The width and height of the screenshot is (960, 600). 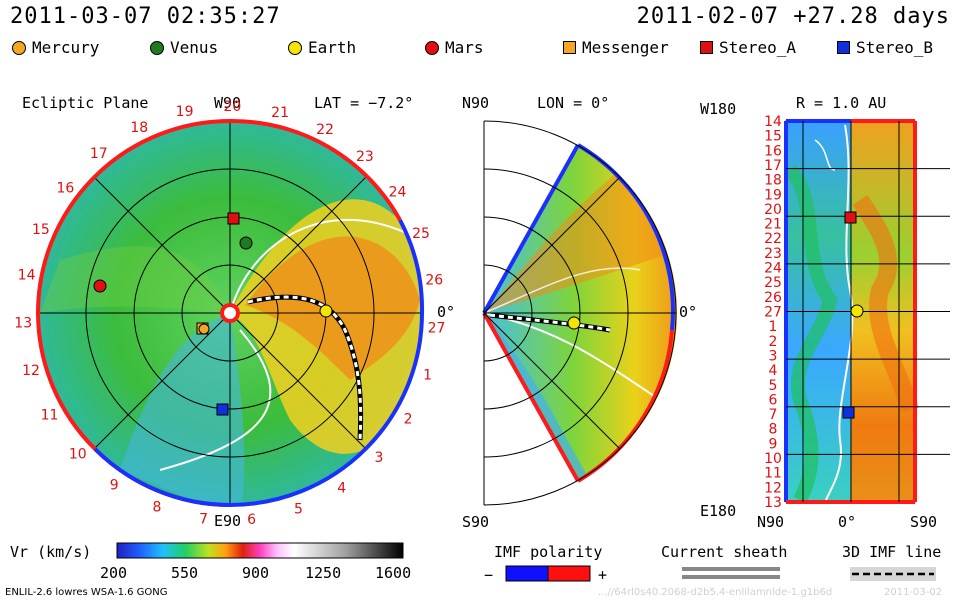 What do you see at coordinates (580, 313) in the screenshot?
I see `meridional-plane` at bounding box center [580, 313].